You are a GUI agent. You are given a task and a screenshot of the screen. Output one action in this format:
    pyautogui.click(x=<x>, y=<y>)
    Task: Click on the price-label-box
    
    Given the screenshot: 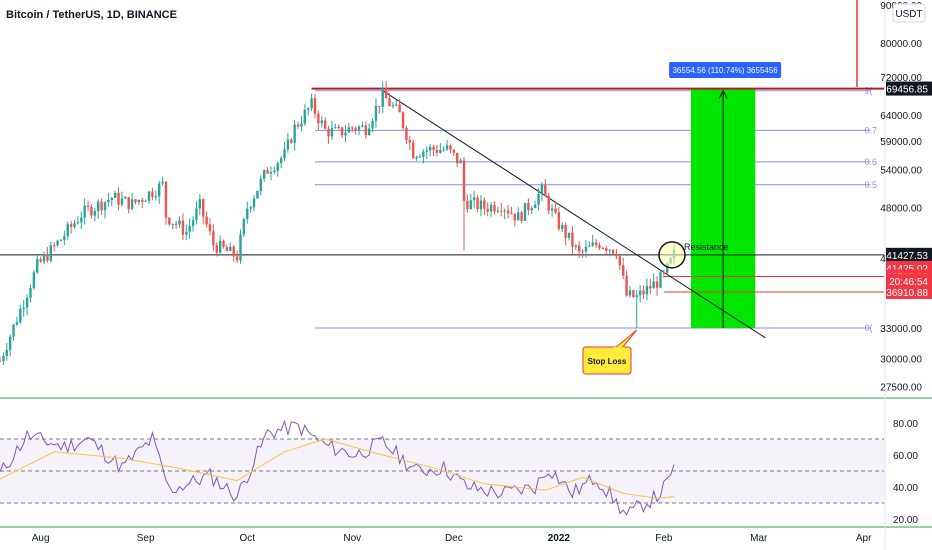 What is the action you would take?
    pyautogui.click(x=909, y=254)
    